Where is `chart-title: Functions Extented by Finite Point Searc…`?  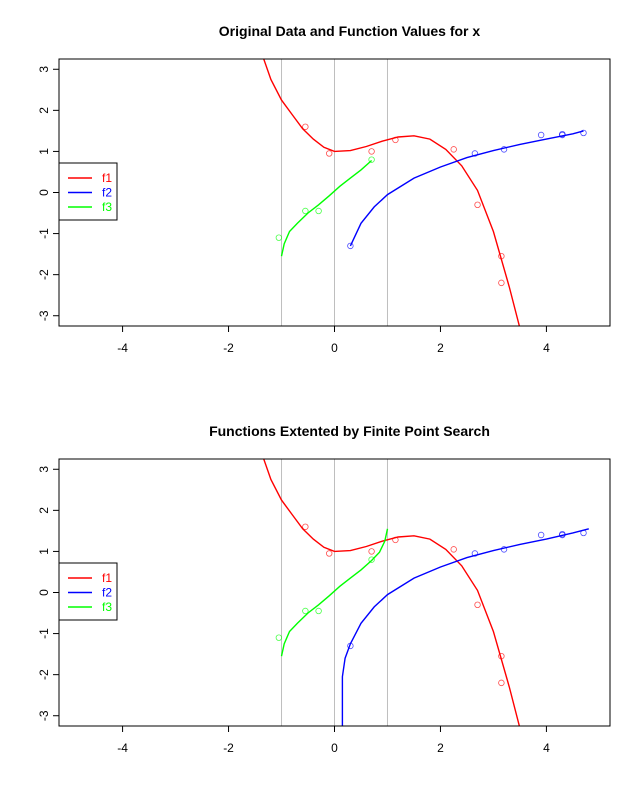 chart-title: Functions Extented by Finite Point Searc… is located at coordinates (349, 431).